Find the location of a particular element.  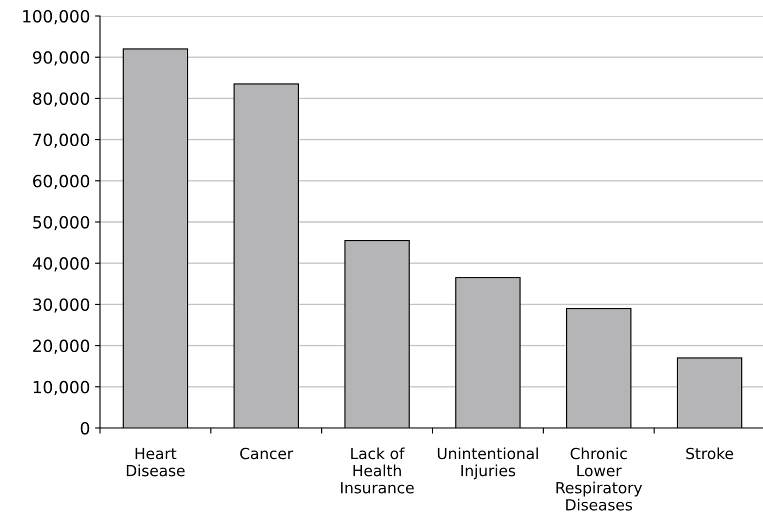

y-tick-label: 0 is located at coordinates (85, 428).